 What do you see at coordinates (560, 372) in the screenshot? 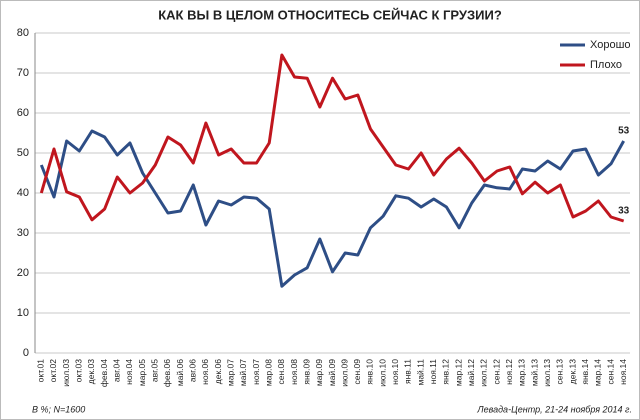
I see `x-tick-label: сен.13` at bounding box center [560, 372].